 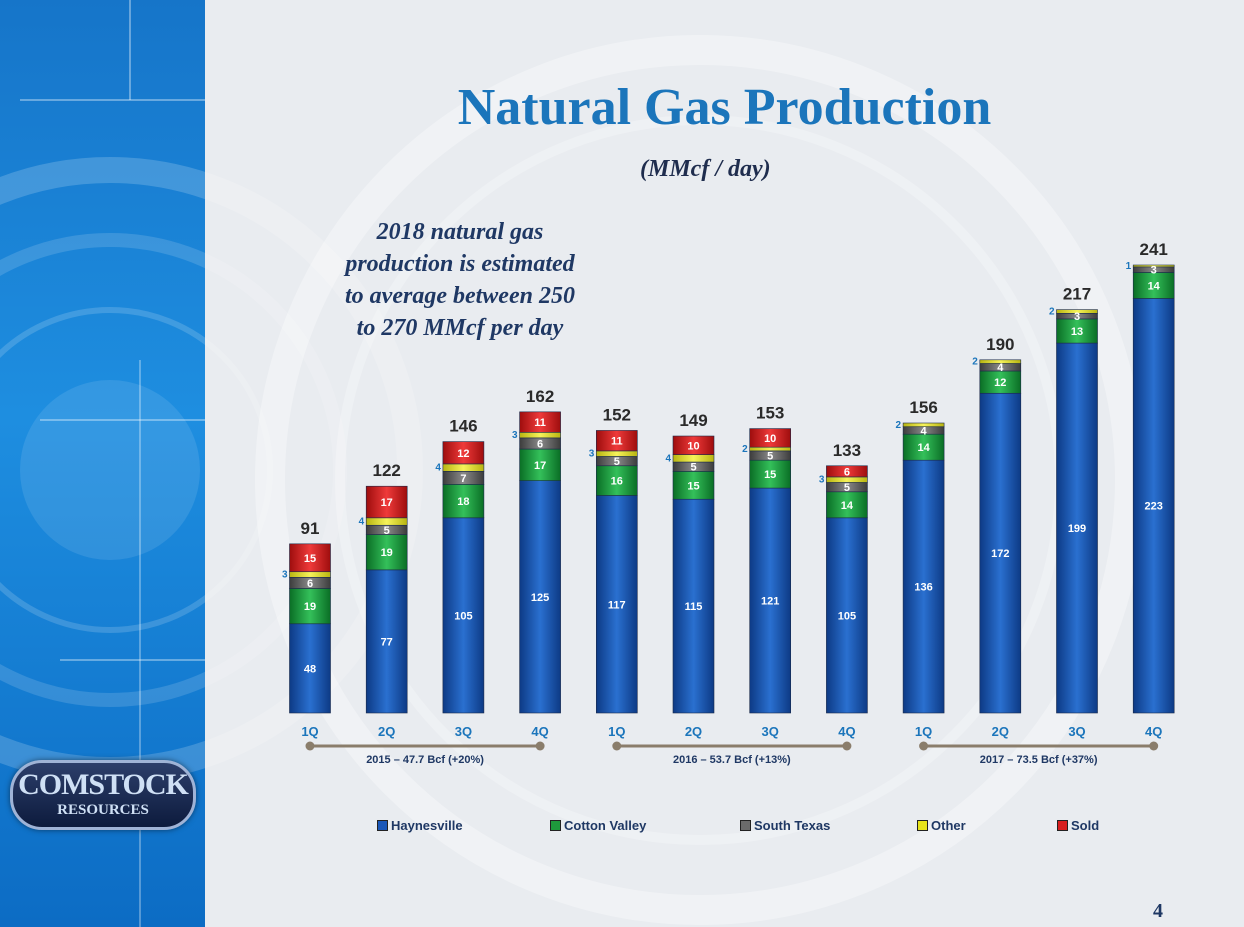 What do you see at coordinates (1077, 332) in the screenshot?
I see `data-label-cotton-valley: 13` at bounding box center [1077, 332].